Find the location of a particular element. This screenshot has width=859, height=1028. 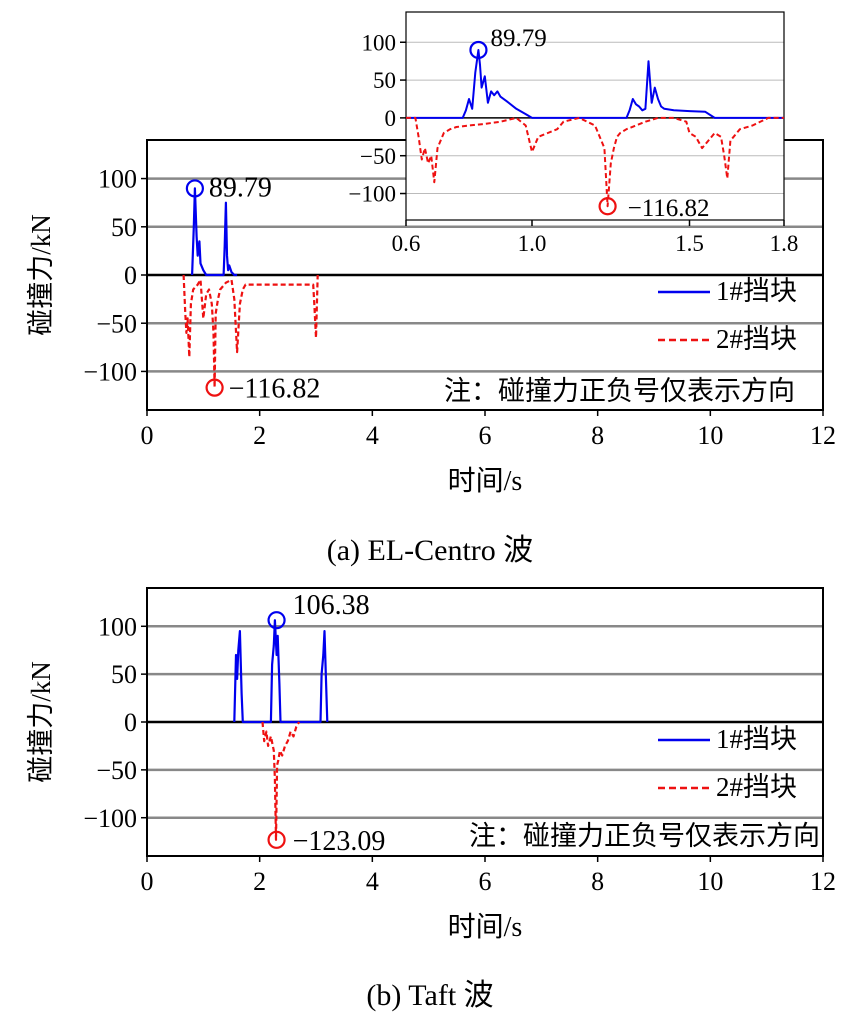

x-tick-label: 0.6 is located at coordinates (406, 243).